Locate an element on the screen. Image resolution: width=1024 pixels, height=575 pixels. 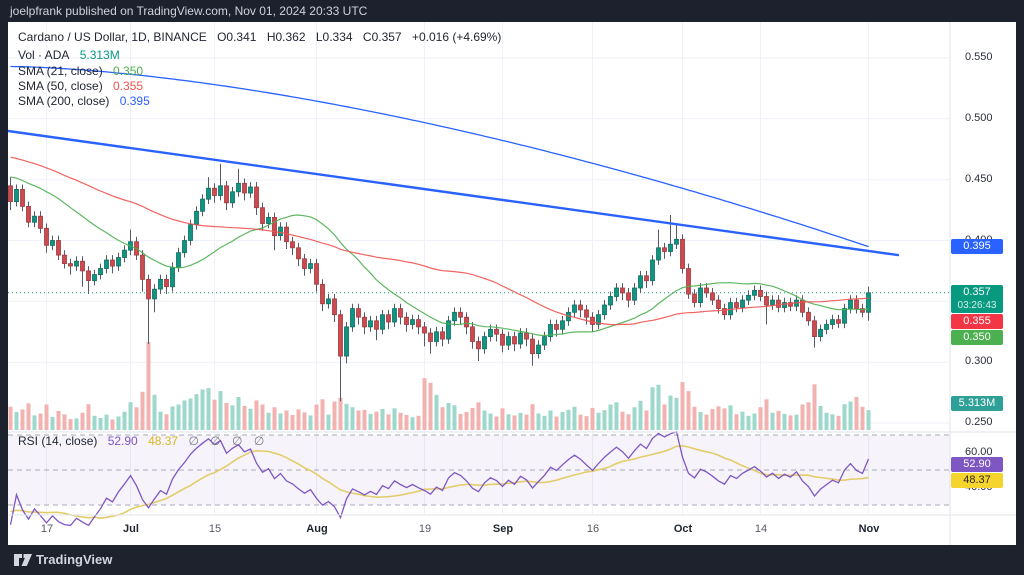
sma50-price-badge: 0.355 is located at coordinates (977, 321).